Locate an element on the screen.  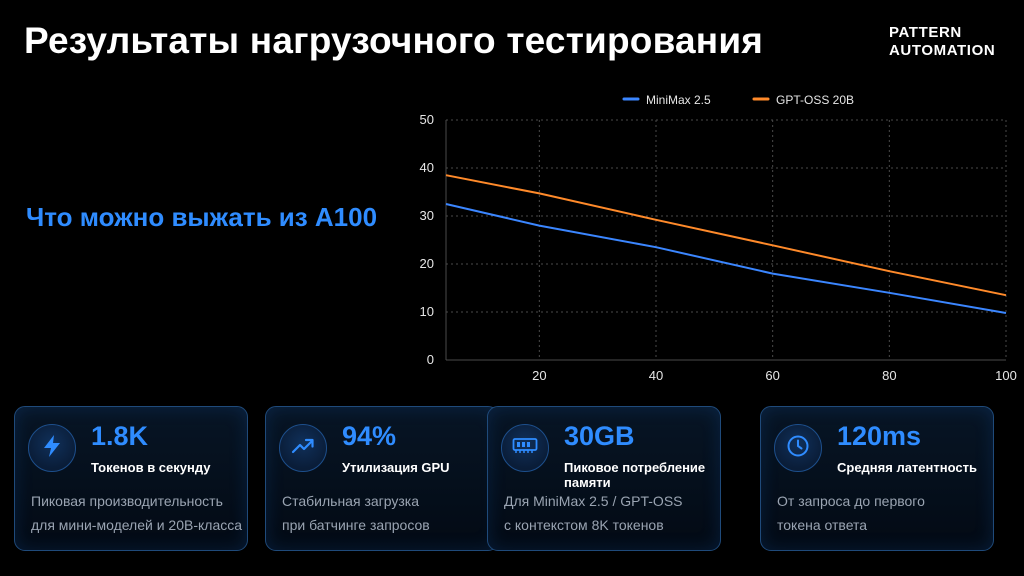
x-tick-label: 60 is located at coordinates (772, 375).